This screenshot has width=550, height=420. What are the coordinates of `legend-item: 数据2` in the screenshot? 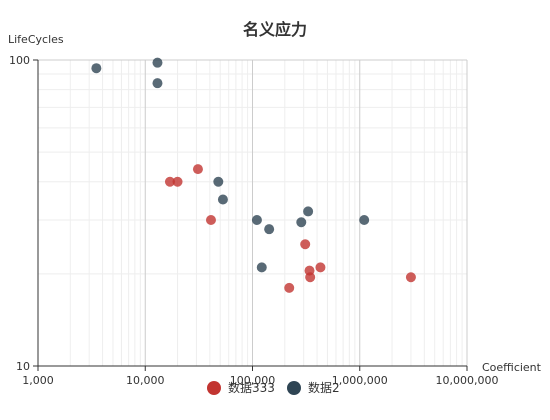 It's located at (313, 387).